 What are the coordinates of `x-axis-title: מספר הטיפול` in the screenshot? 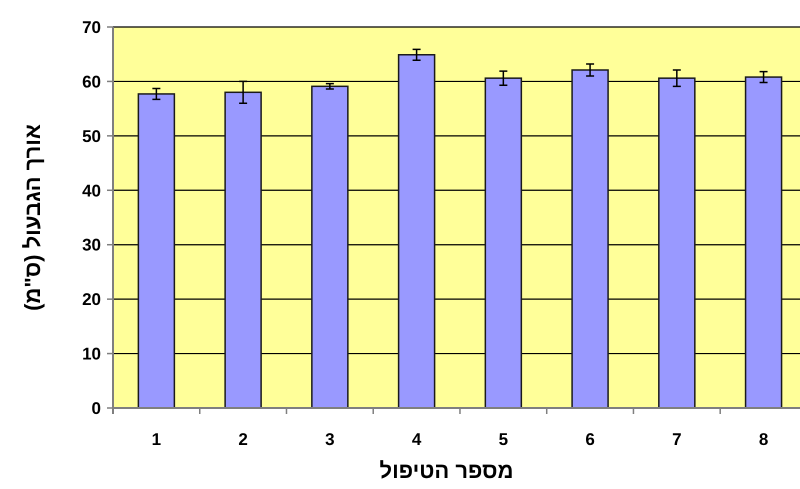 It's located at (446, 470).